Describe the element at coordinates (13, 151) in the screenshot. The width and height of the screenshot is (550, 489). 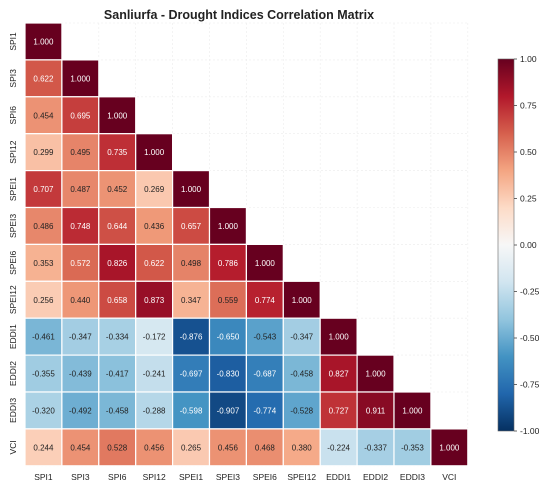
I see `y-tick-label: SPI12` at that location.